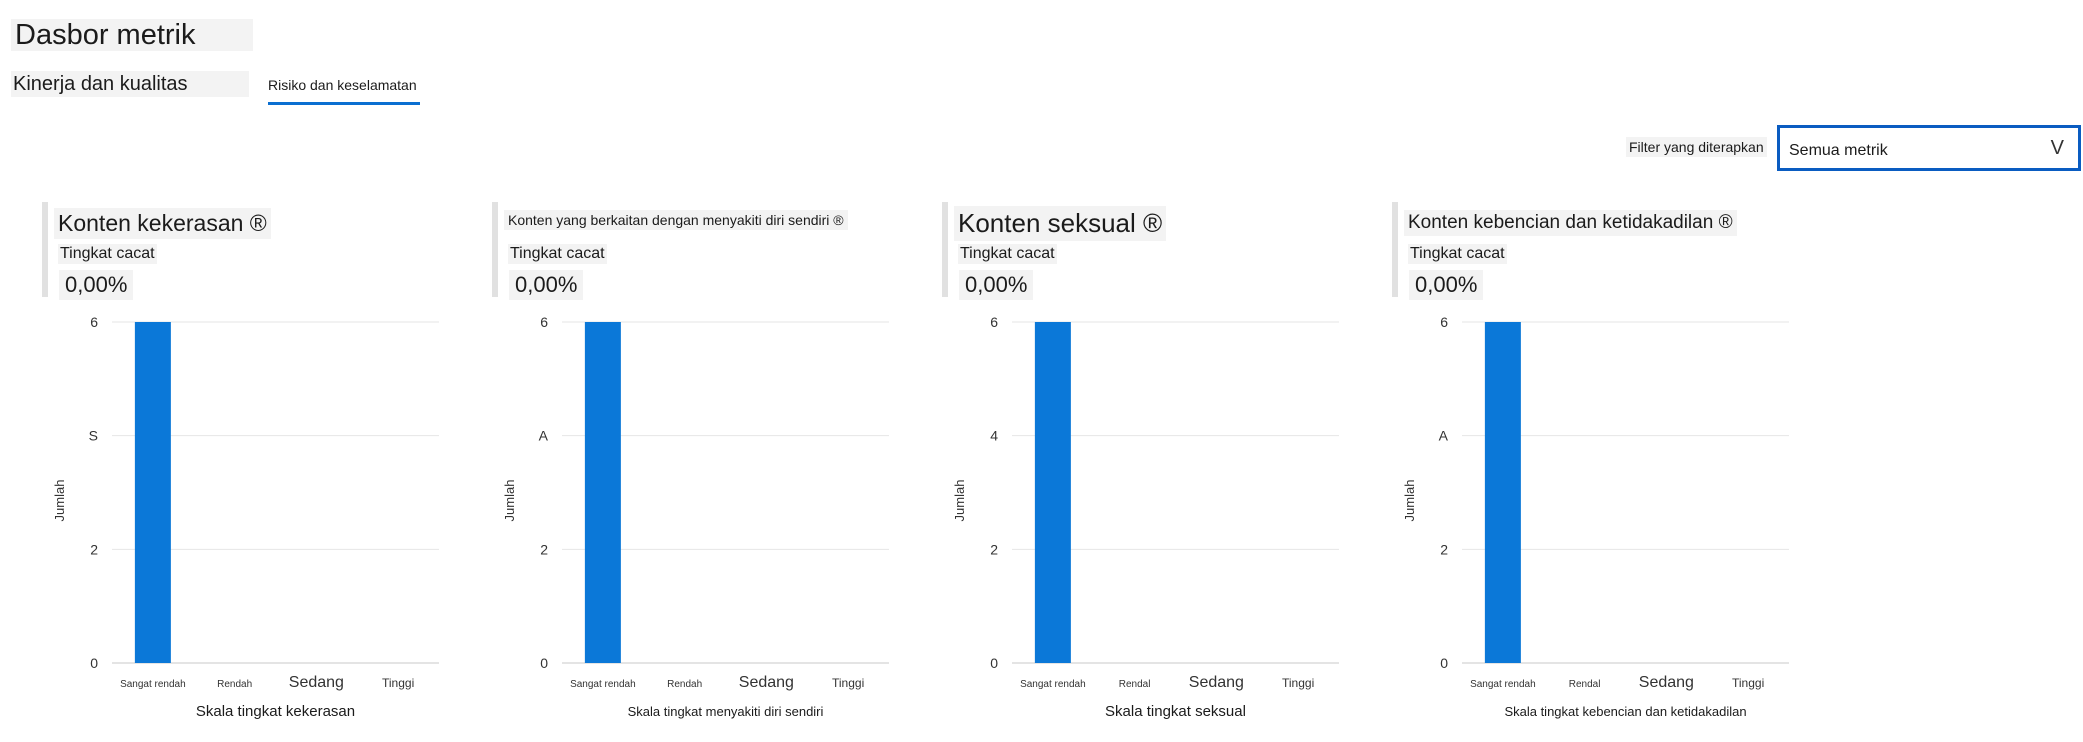 The height and width of the screenshot is (742, 2083). What do you see at coordinates (344, 88) in the screenshot?
I see `tab-risk-safety: Risiko dan keselamatan` at bounding box center [344, 88].